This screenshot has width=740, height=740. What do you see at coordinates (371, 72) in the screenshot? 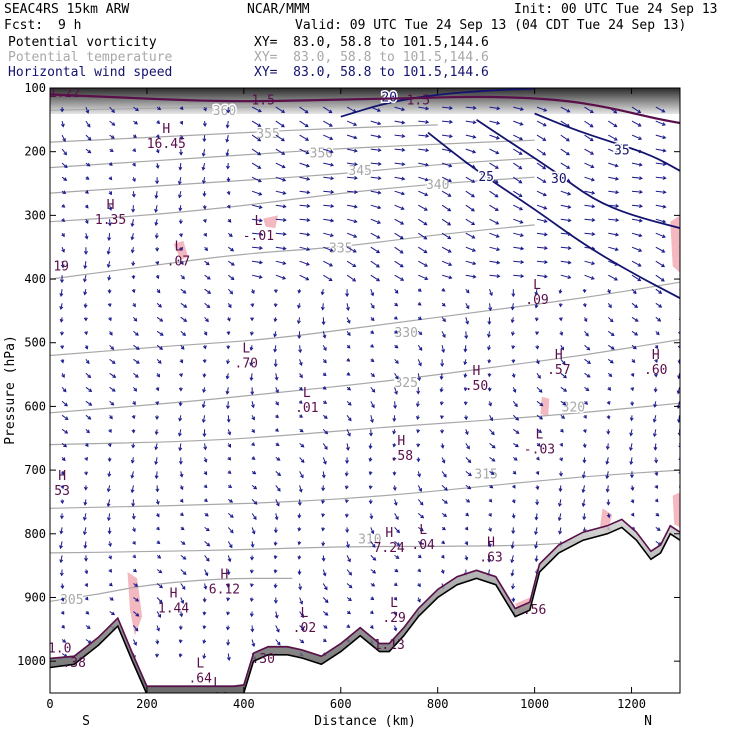
I see `field-xy-wind: XY= 83.0, 58.8 to 101.5,144.6` at bounding box center [371, 72].